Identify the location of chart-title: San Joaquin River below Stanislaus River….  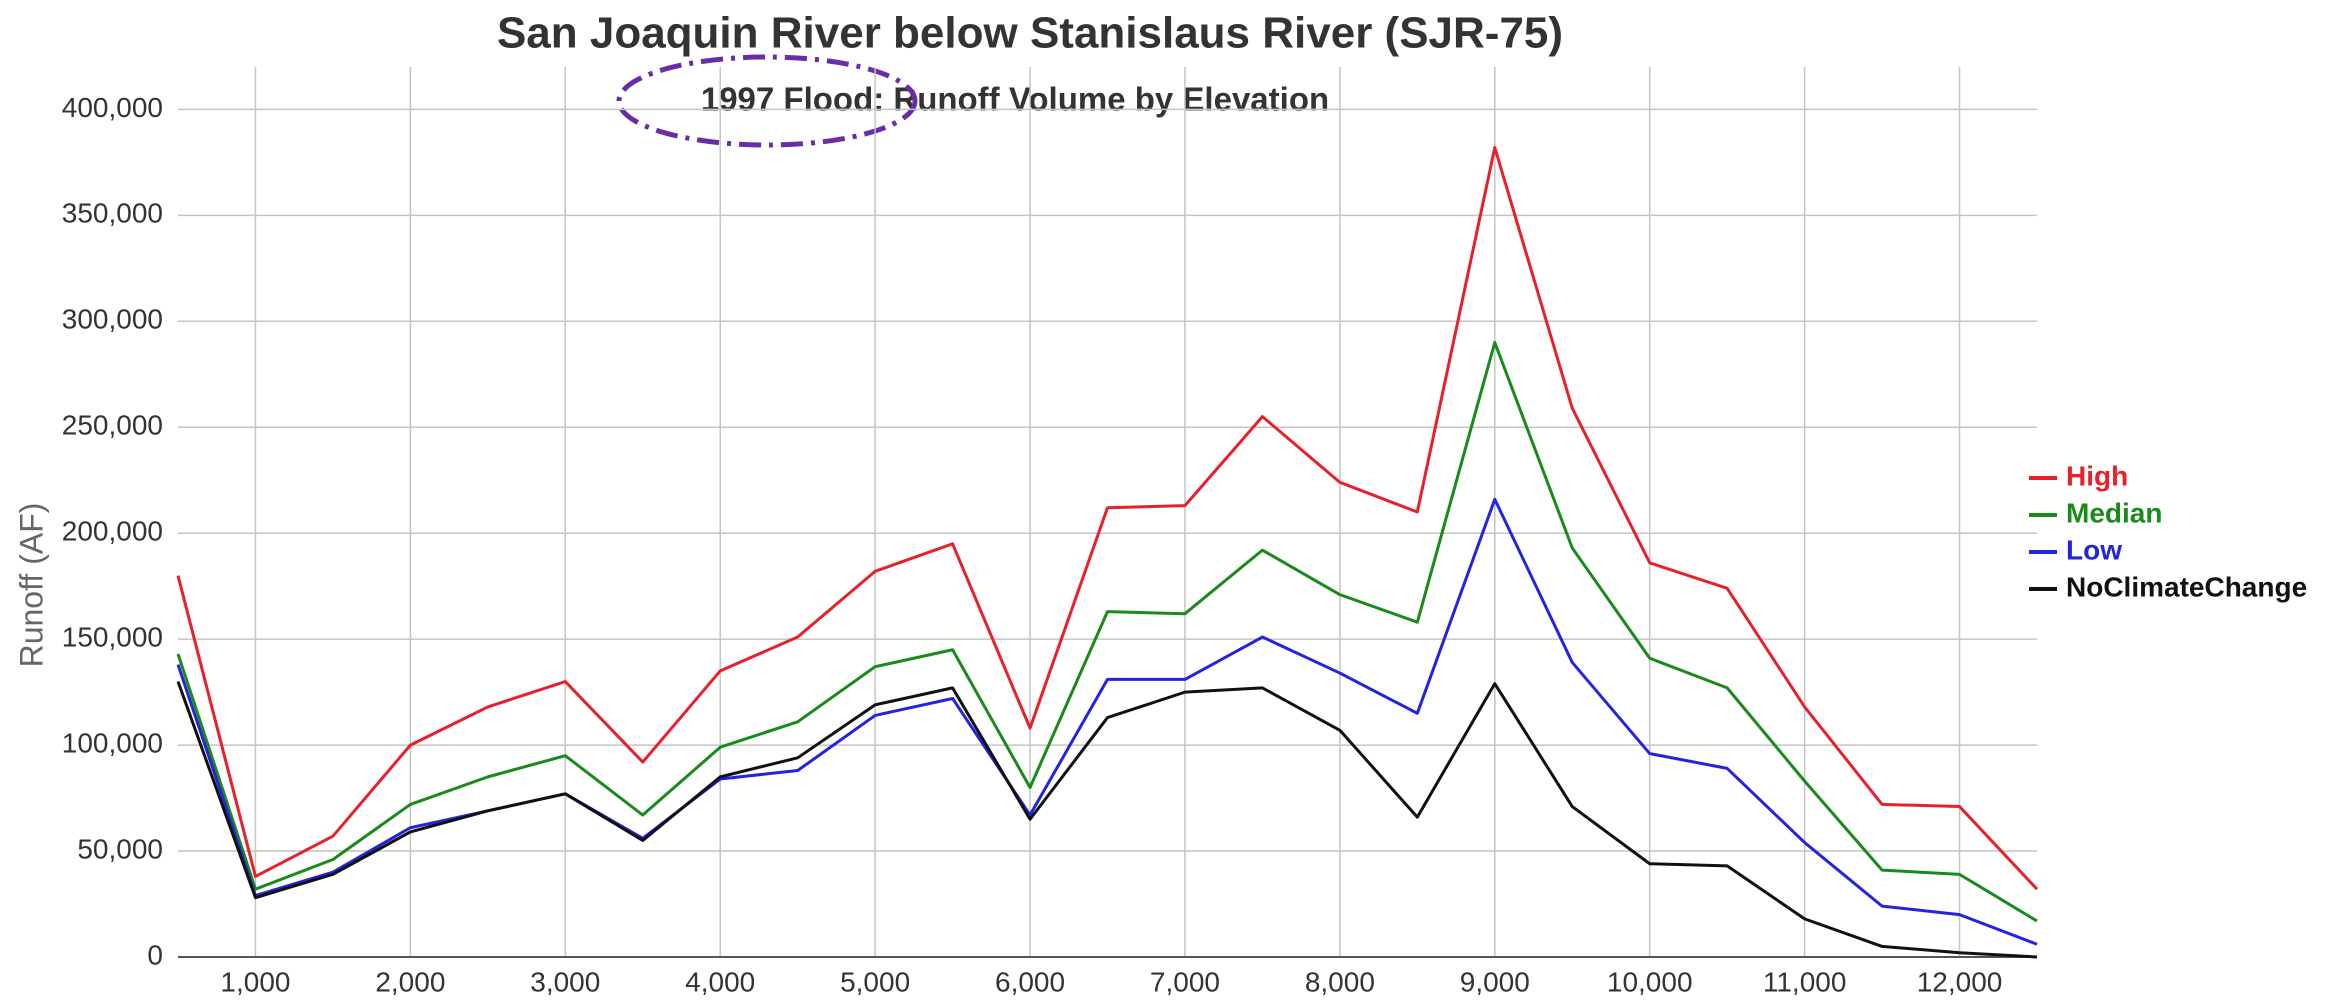
(1030, 33).